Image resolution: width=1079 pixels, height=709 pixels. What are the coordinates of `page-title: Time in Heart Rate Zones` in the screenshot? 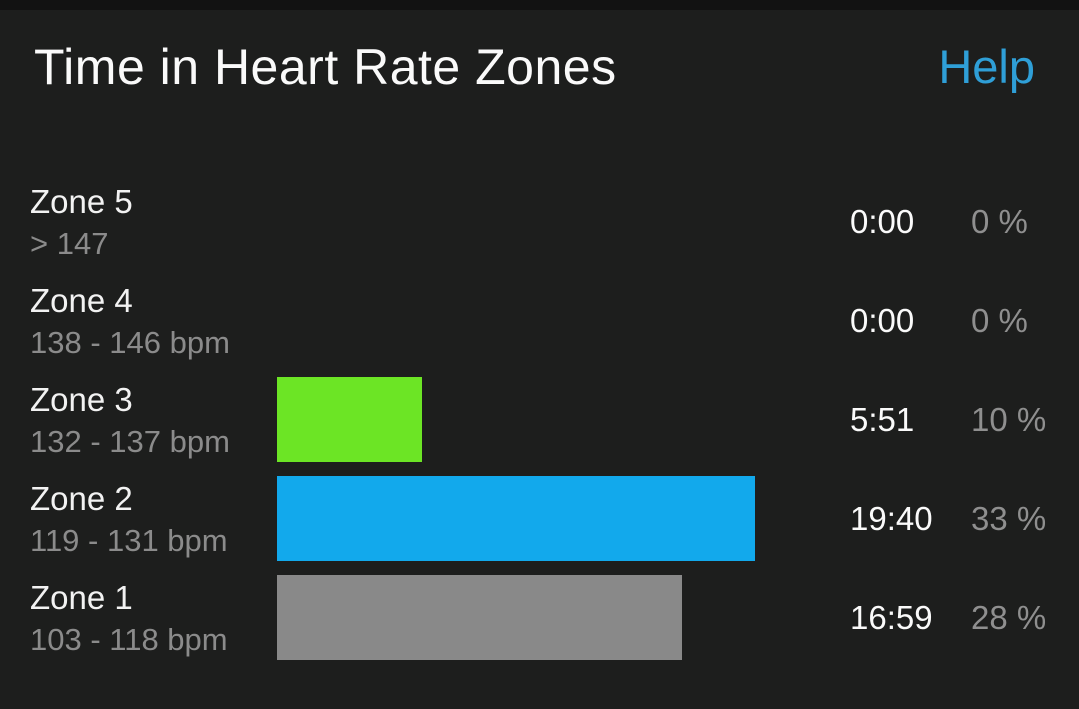 It's located at (325, 67).